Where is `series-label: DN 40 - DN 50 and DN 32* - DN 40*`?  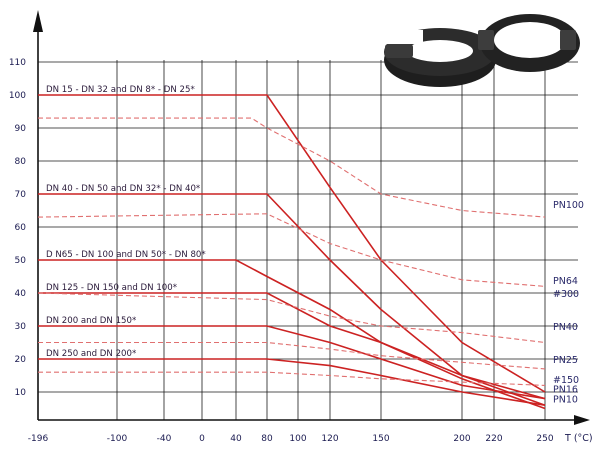
series-label: DN 40 - DN 50 and DN 32* - DN 40* is located at coordinates (123, 189).